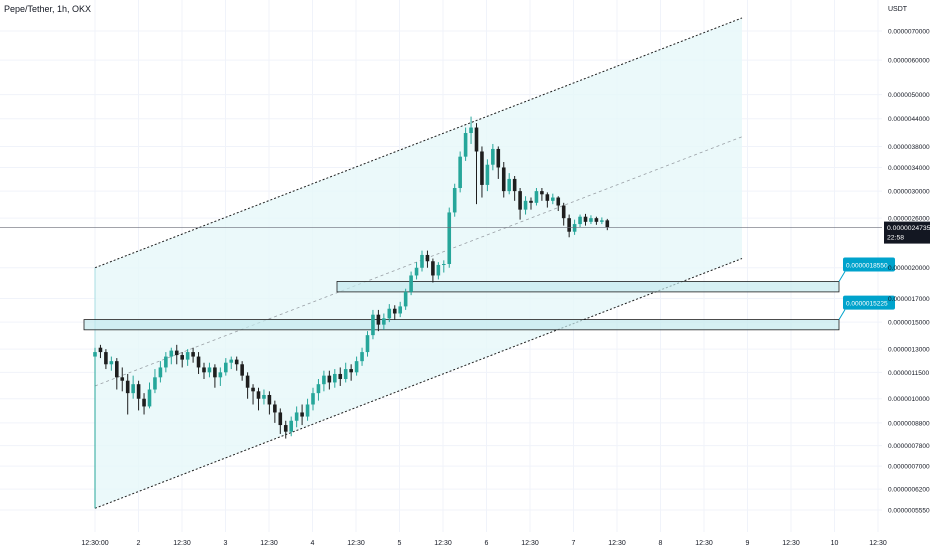  Describe the element at coordinates (909, 350) in the screenshot. I see `y-tick-label: 0.0000013000` at that location.